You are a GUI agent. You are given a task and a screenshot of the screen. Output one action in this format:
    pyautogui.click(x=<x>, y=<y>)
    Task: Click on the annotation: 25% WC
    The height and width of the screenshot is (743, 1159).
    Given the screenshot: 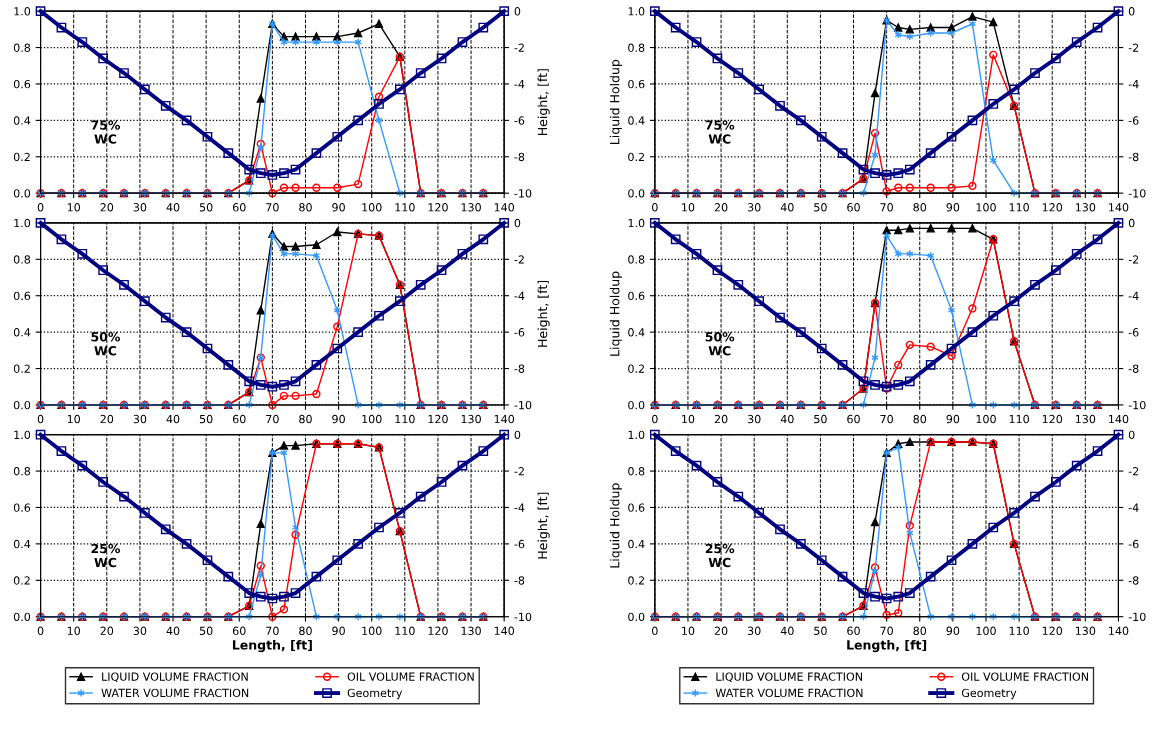 What is the action you would take?
    pyautogui.click(x=720, y=555)
    